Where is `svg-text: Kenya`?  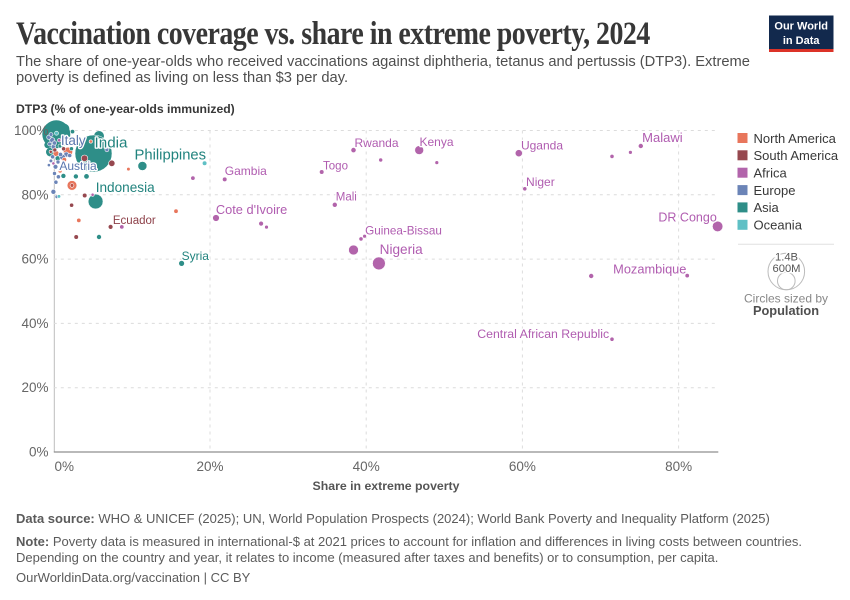
svg-text: Kenya is located at coordinates (436, 142).